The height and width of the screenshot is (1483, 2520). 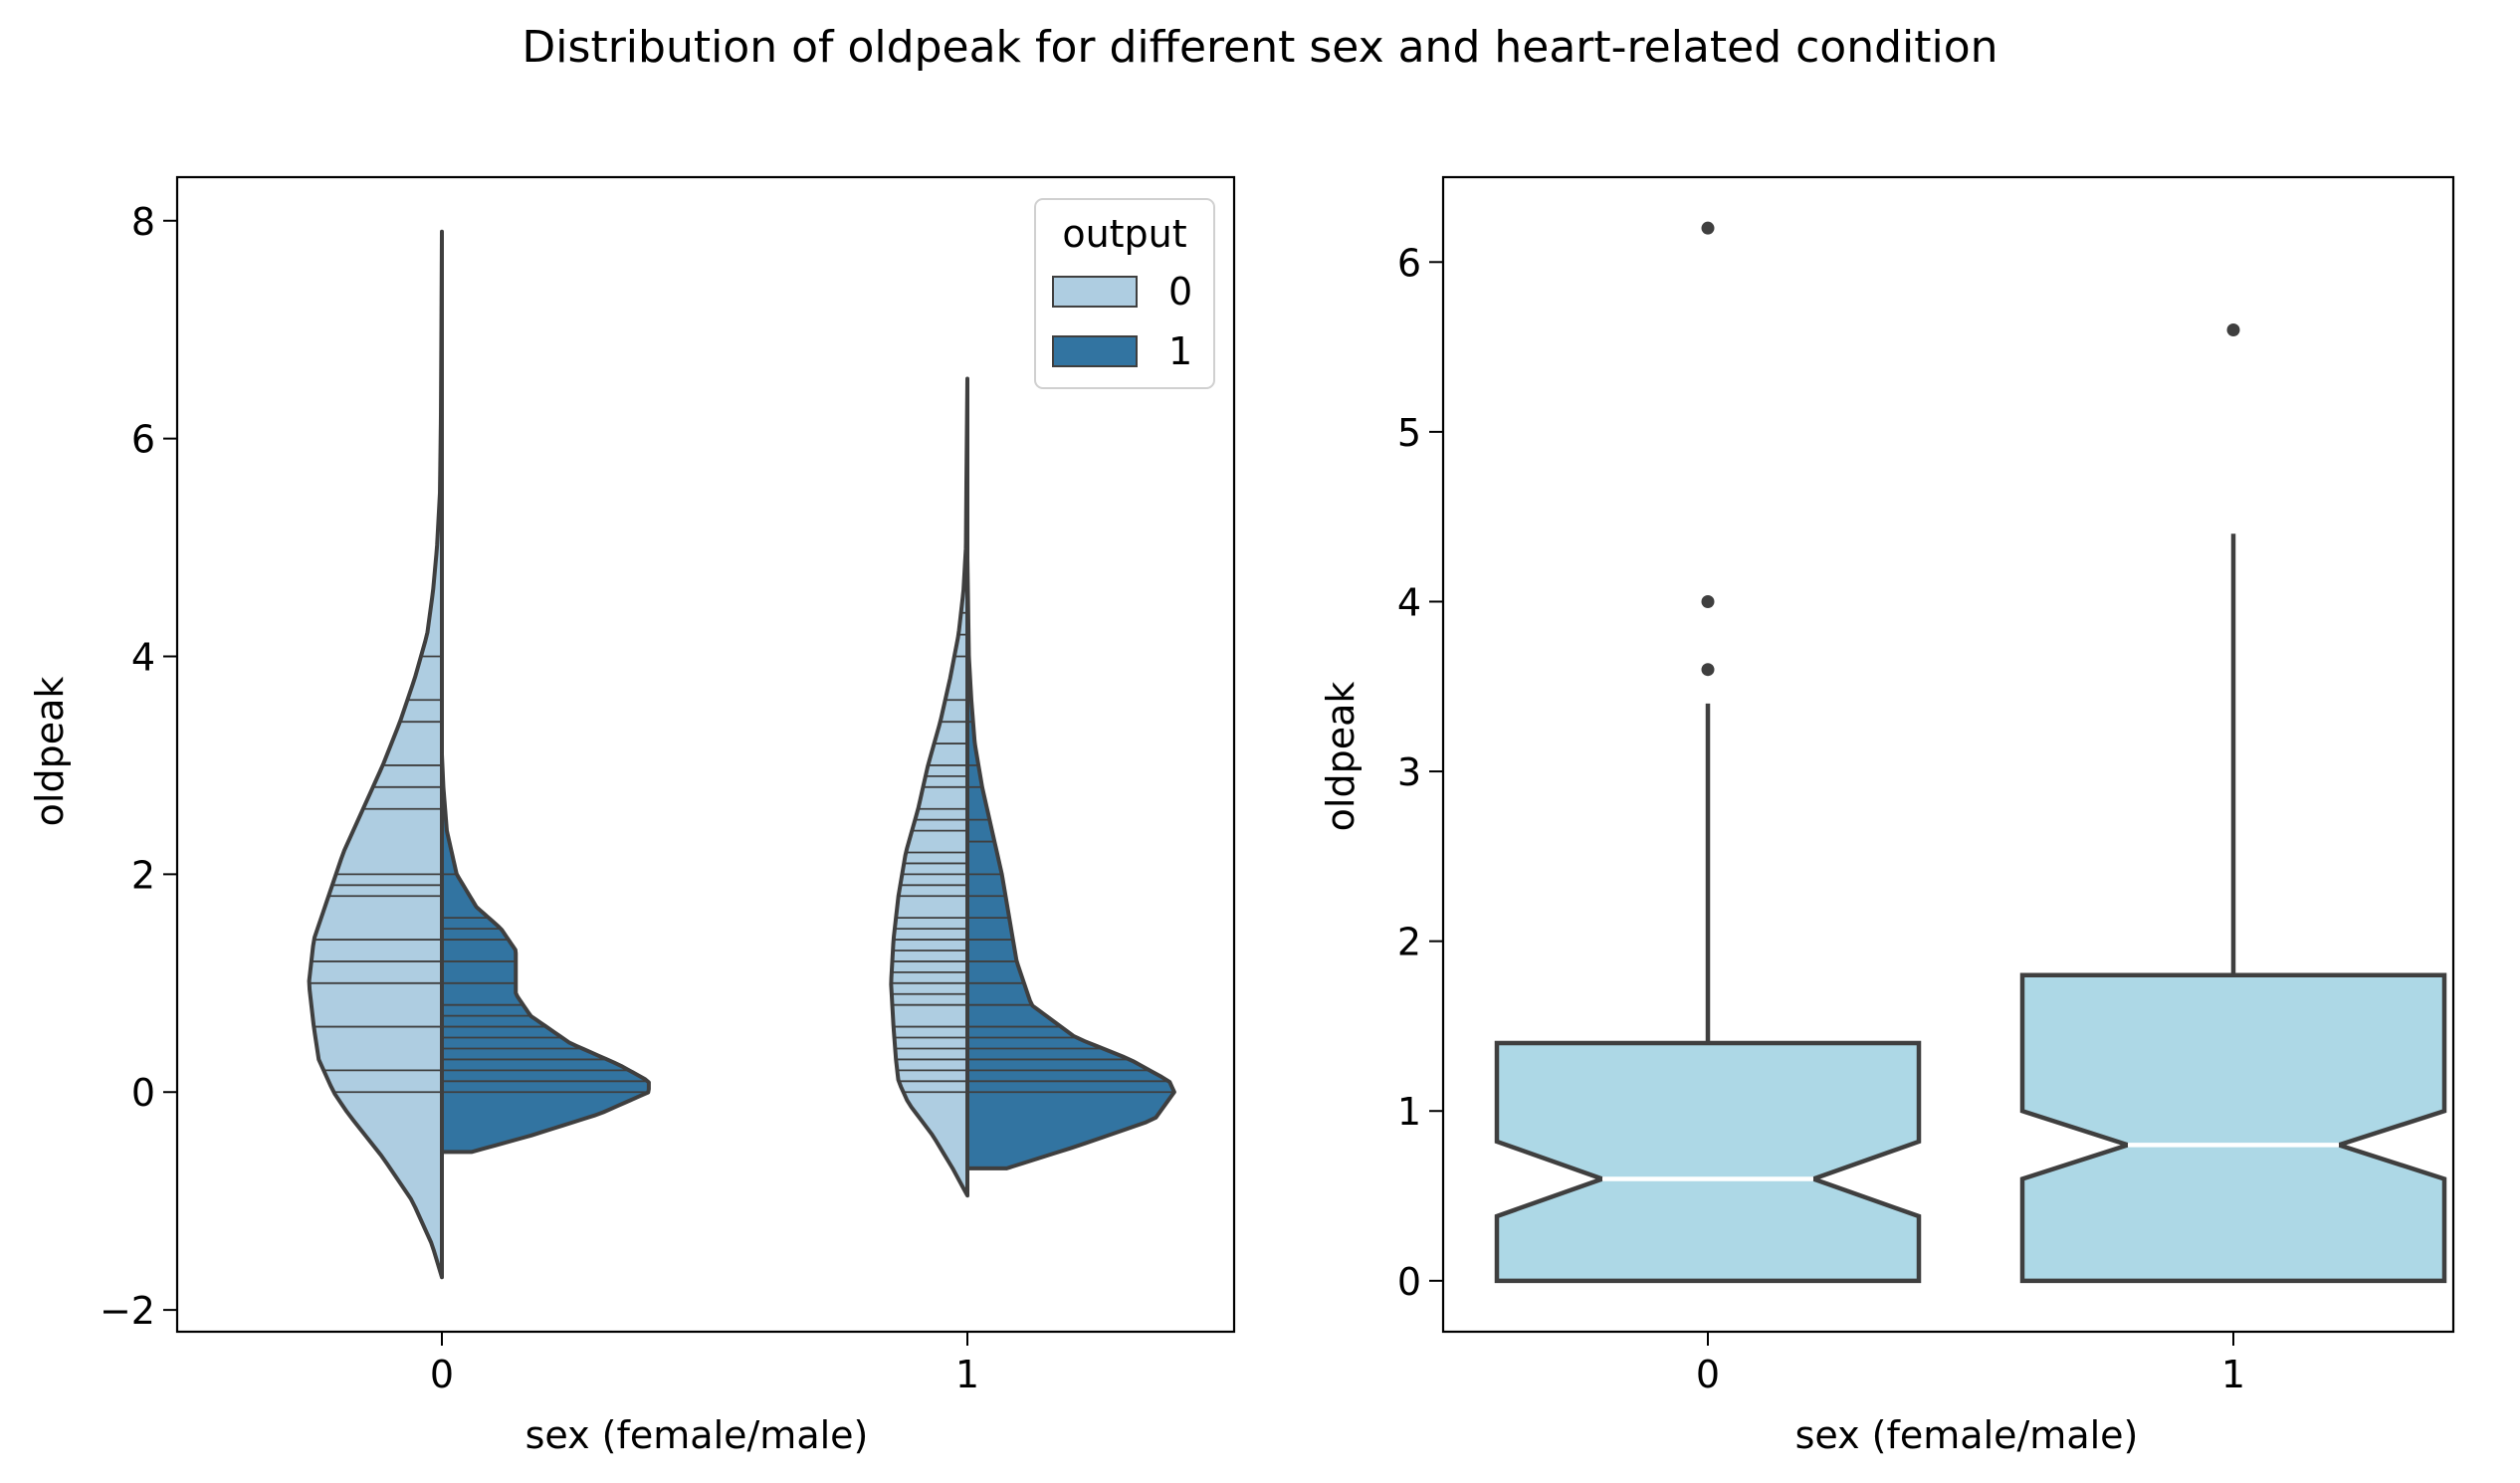 I want to click on legend-label-1: 1, so click(x=1180, y=351).